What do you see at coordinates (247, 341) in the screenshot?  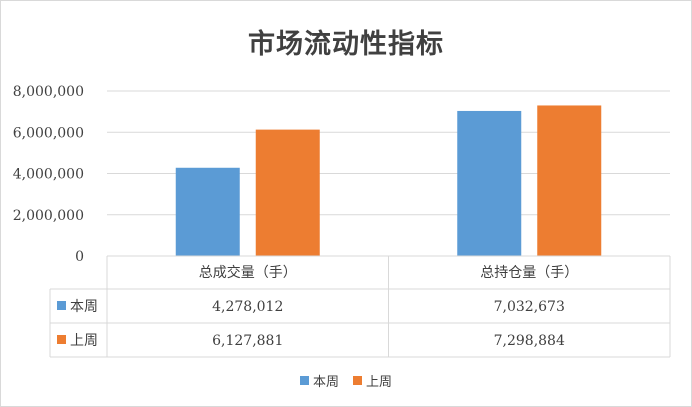 I see `data-label: 6,127,881` at bounding box center [247, 341].